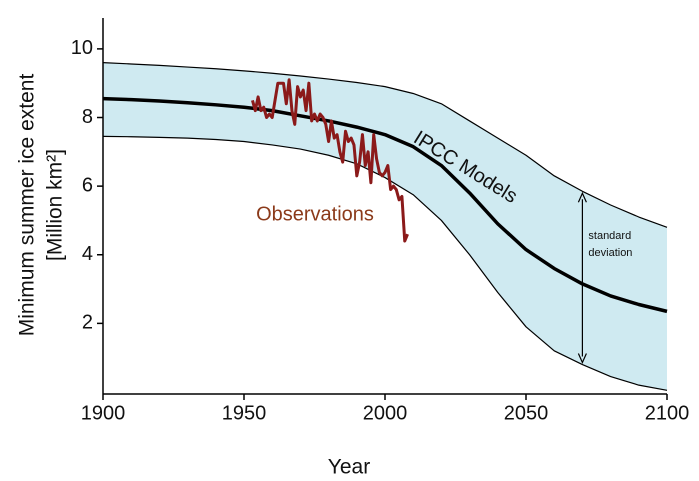 The image size is (699, 481). What do you see at coordinates (244, 413) in the screenshot?
I see `x-tick-label: 1950` at bounding box center [244, 413].